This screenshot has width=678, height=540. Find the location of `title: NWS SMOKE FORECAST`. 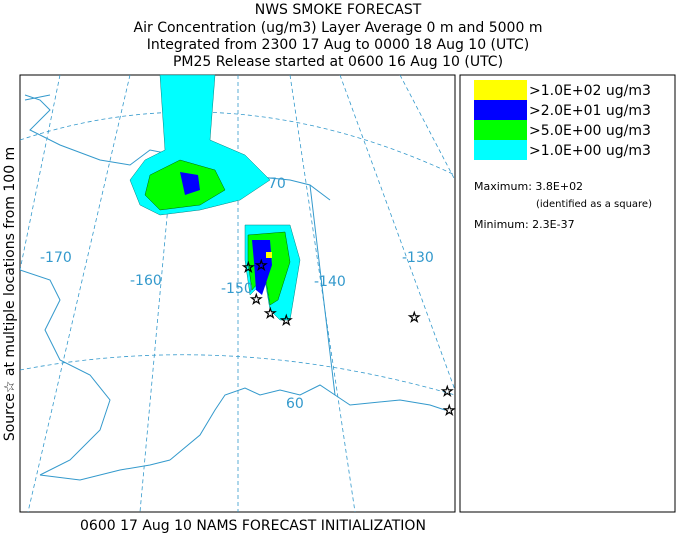

title: NWS SMOKE FORECAST is located at coordinates (338, 10).